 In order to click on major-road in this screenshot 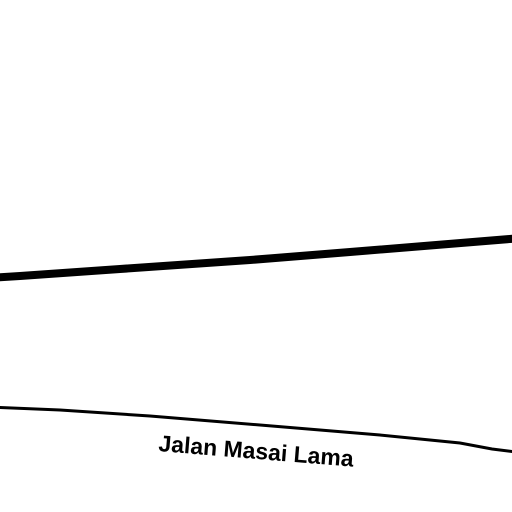, I will do `click(256, 258)`.